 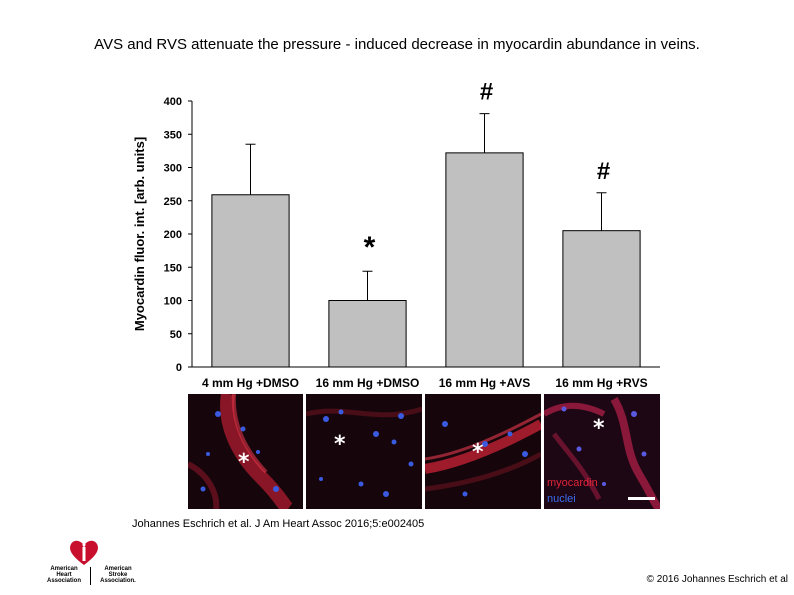 What do you see at coordinates (176, 335) in the screenshot?
I see `y-tick-label: 50` at bounding box center [176, 335].